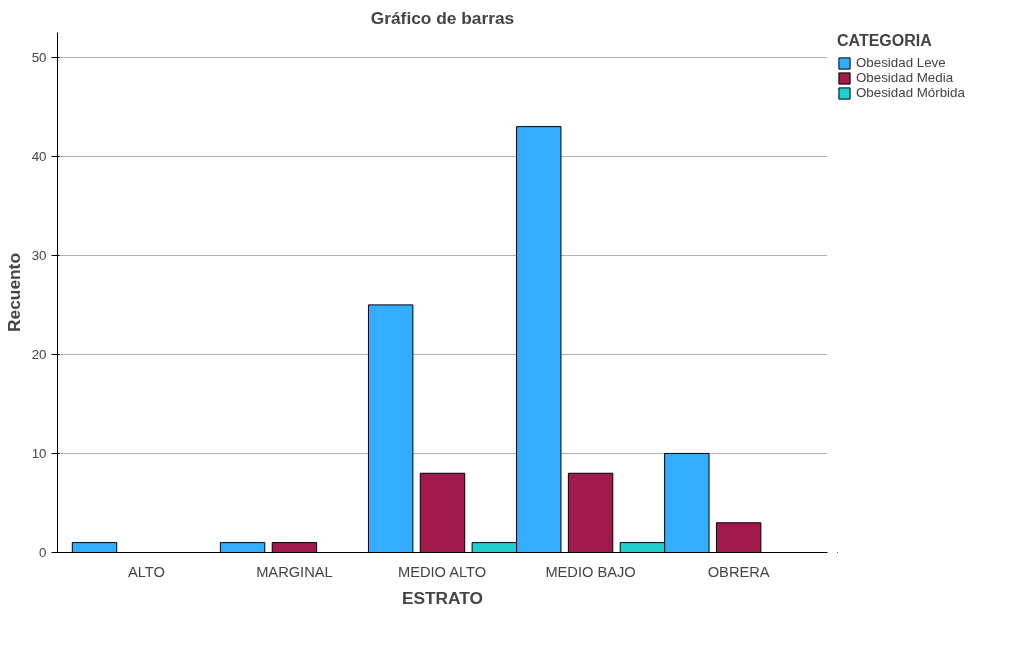  I want to click on x-tick-label: ALTO, so click(146, 571).